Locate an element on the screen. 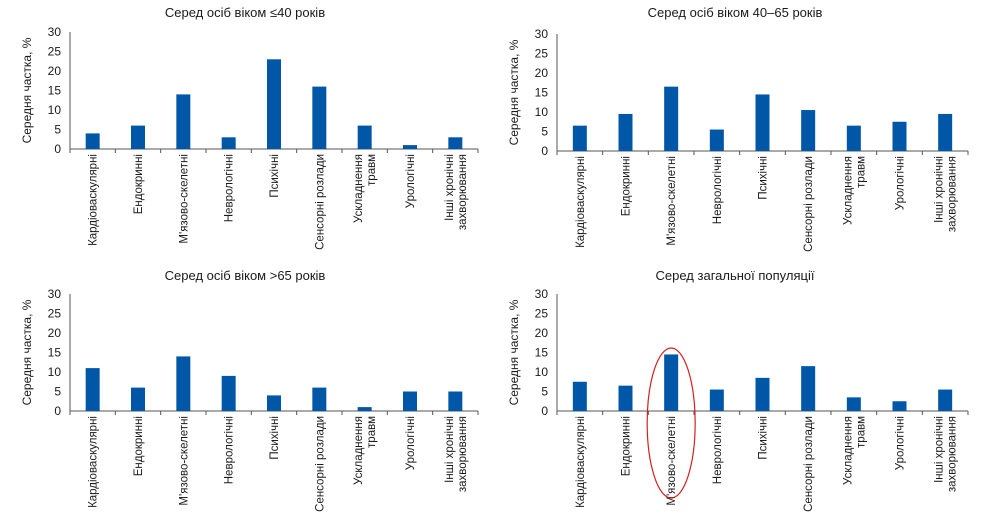  highlight-ellipse is located at coordinates (671, 423).